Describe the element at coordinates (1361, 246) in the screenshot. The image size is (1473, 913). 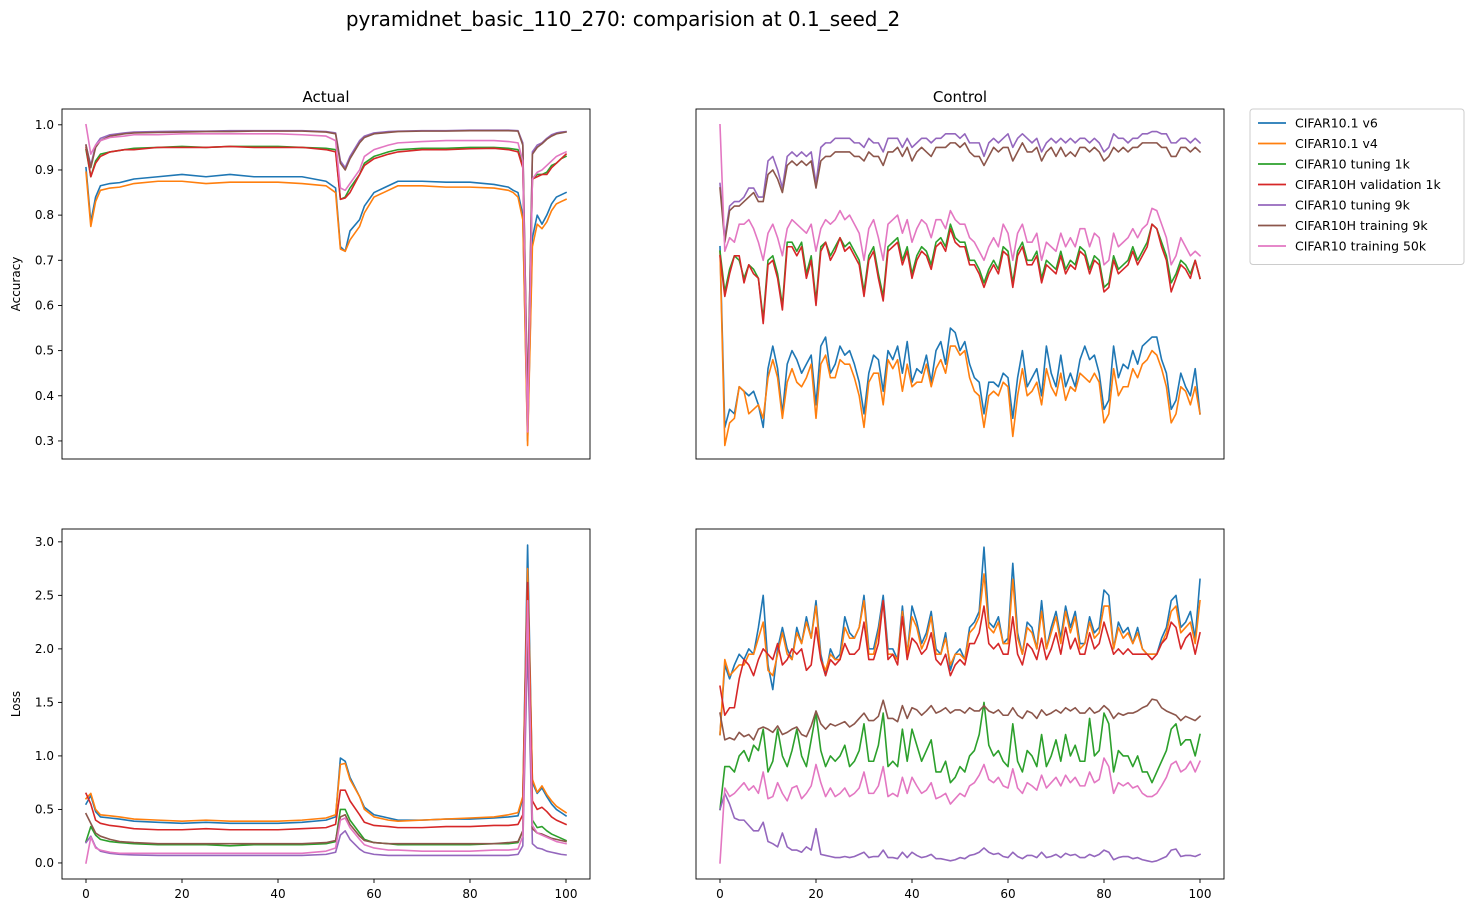
I see `legend-label: CIFAR10 training 50k` at that location.